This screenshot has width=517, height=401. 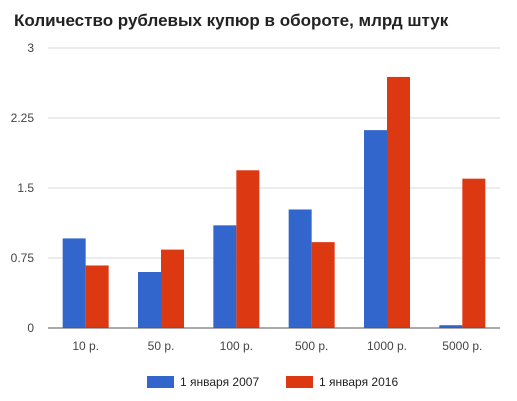 I want to click on x-axis-ticks: 10 р. 50 р. 100 р. 500 р. 1000 р. 5000 р., so click(x=277, y=346).